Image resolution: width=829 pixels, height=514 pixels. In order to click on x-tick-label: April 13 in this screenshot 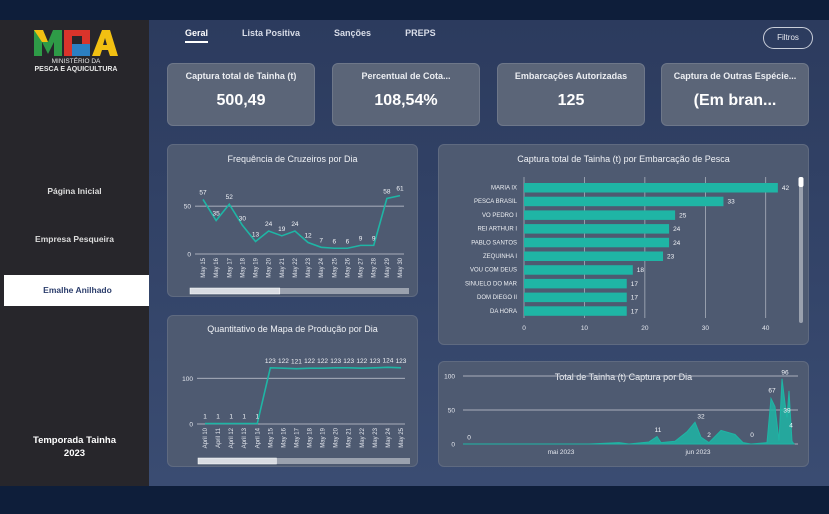, I will do `click(245, 437)`.